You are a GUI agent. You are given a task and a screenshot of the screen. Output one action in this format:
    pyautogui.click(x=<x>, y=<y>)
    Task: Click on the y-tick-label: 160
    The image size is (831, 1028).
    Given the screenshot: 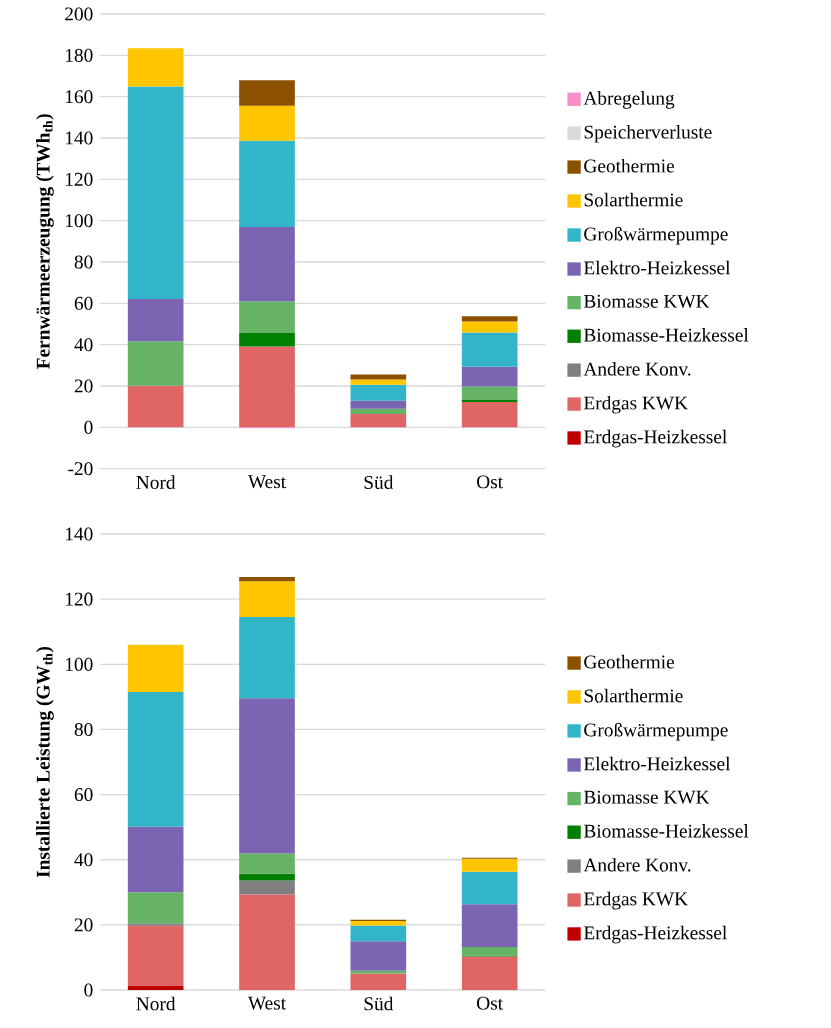 What is the action you would take?
    pyautogui.click(x=79, y=97)
    